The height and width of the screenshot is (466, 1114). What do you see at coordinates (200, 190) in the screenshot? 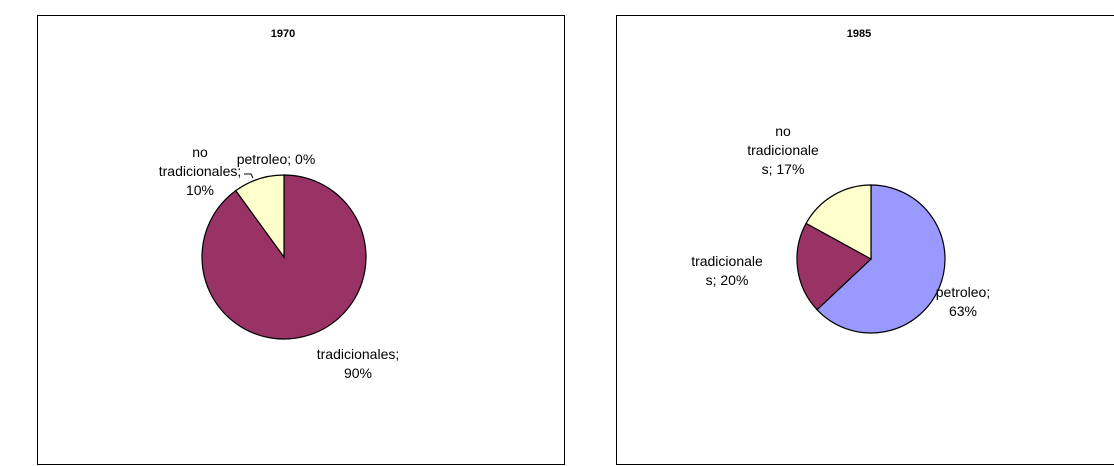
I see `slice-label-line: 10%` at bounding box center [200, 190].